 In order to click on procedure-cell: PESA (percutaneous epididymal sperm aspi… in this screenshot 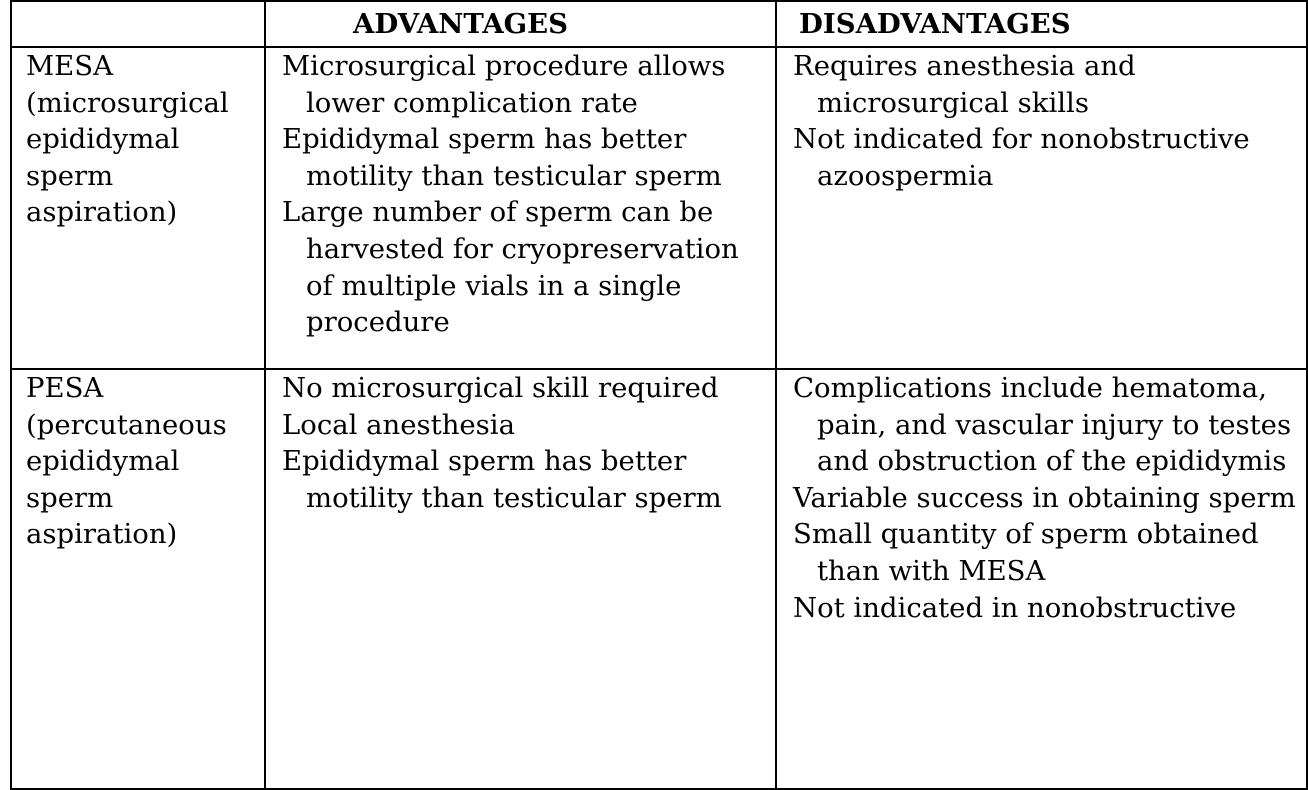, I will do `click(138, 579)`.